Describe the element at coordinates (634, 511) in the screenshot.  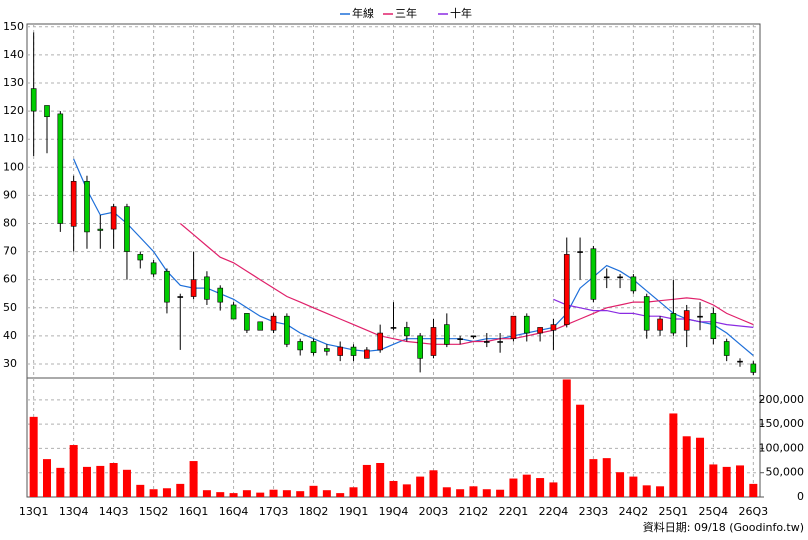
I see `x-tick-label: 24Q2` at that location.